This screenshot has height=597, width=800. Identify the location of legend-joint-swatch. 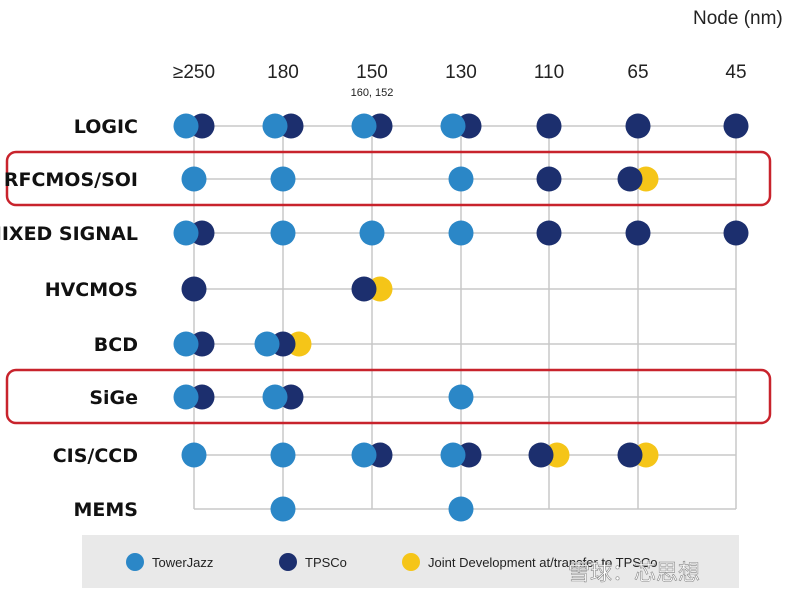
(411, 562).